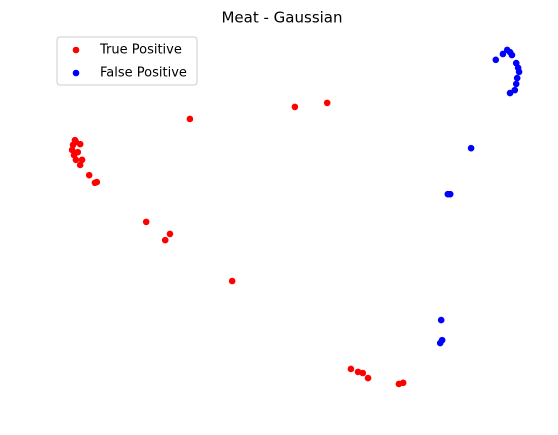  Describe the element at coordinates (127, 61) in the screenshot. I see `legend-box` at that location.